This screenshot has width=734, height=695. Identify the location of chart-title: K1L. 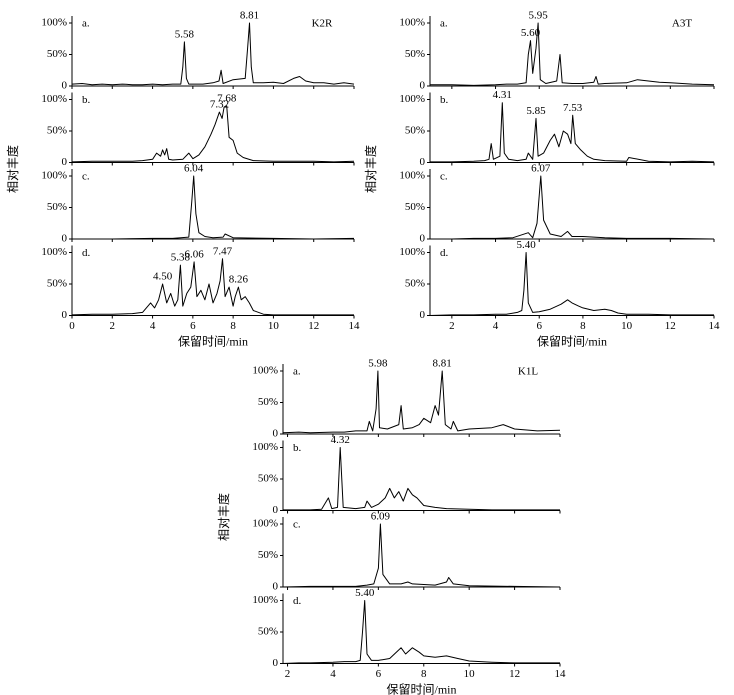
(528, 372).